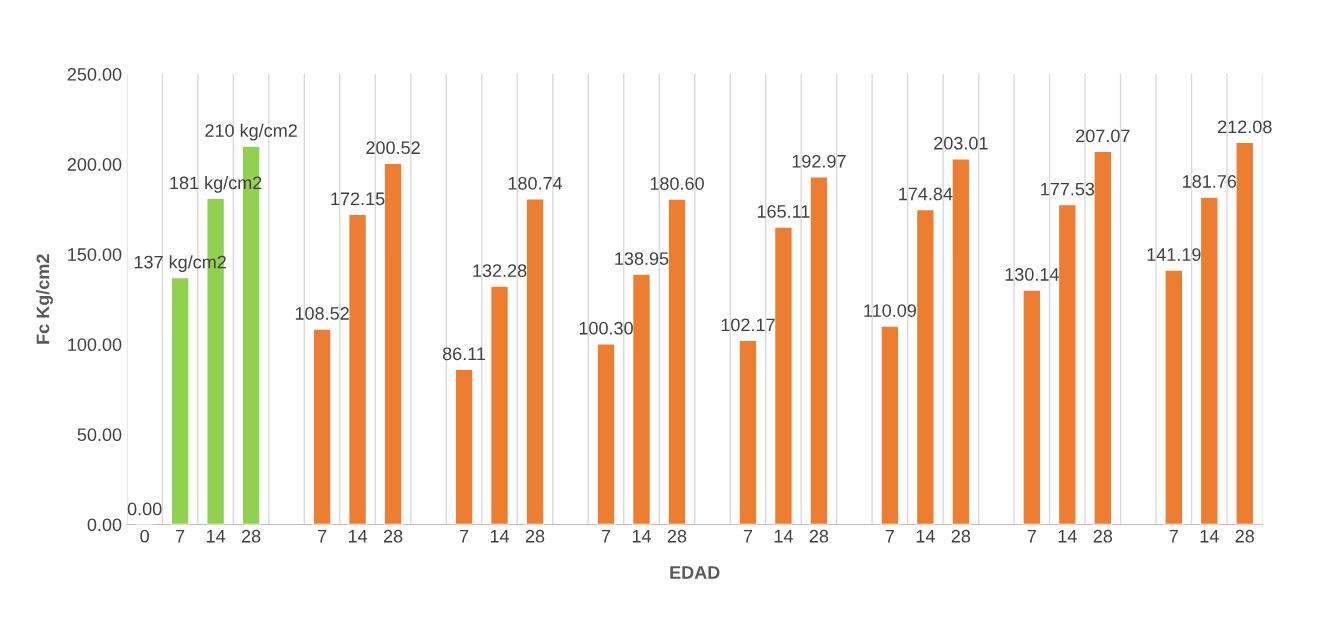 Image resolution: width=1322 pixels, height=617 pixels. Describe the element at coordinates (94, 74) in the screenshot. I see `y-tick-label: 250.00` at that location.